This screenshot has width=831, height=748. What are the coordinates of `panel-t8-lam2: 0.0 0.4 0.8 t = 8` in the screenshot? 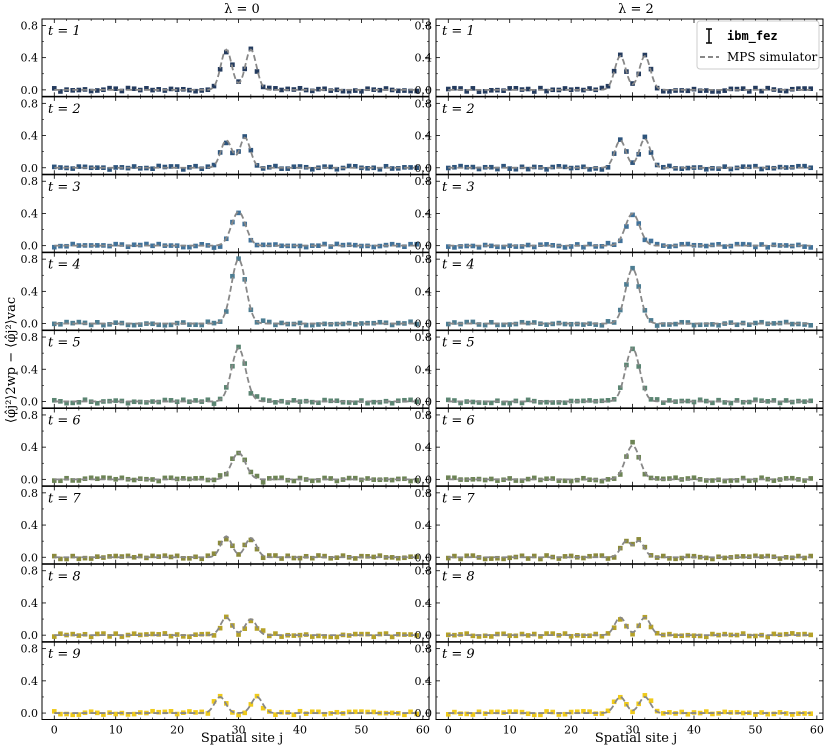 It's located at (619, 602).